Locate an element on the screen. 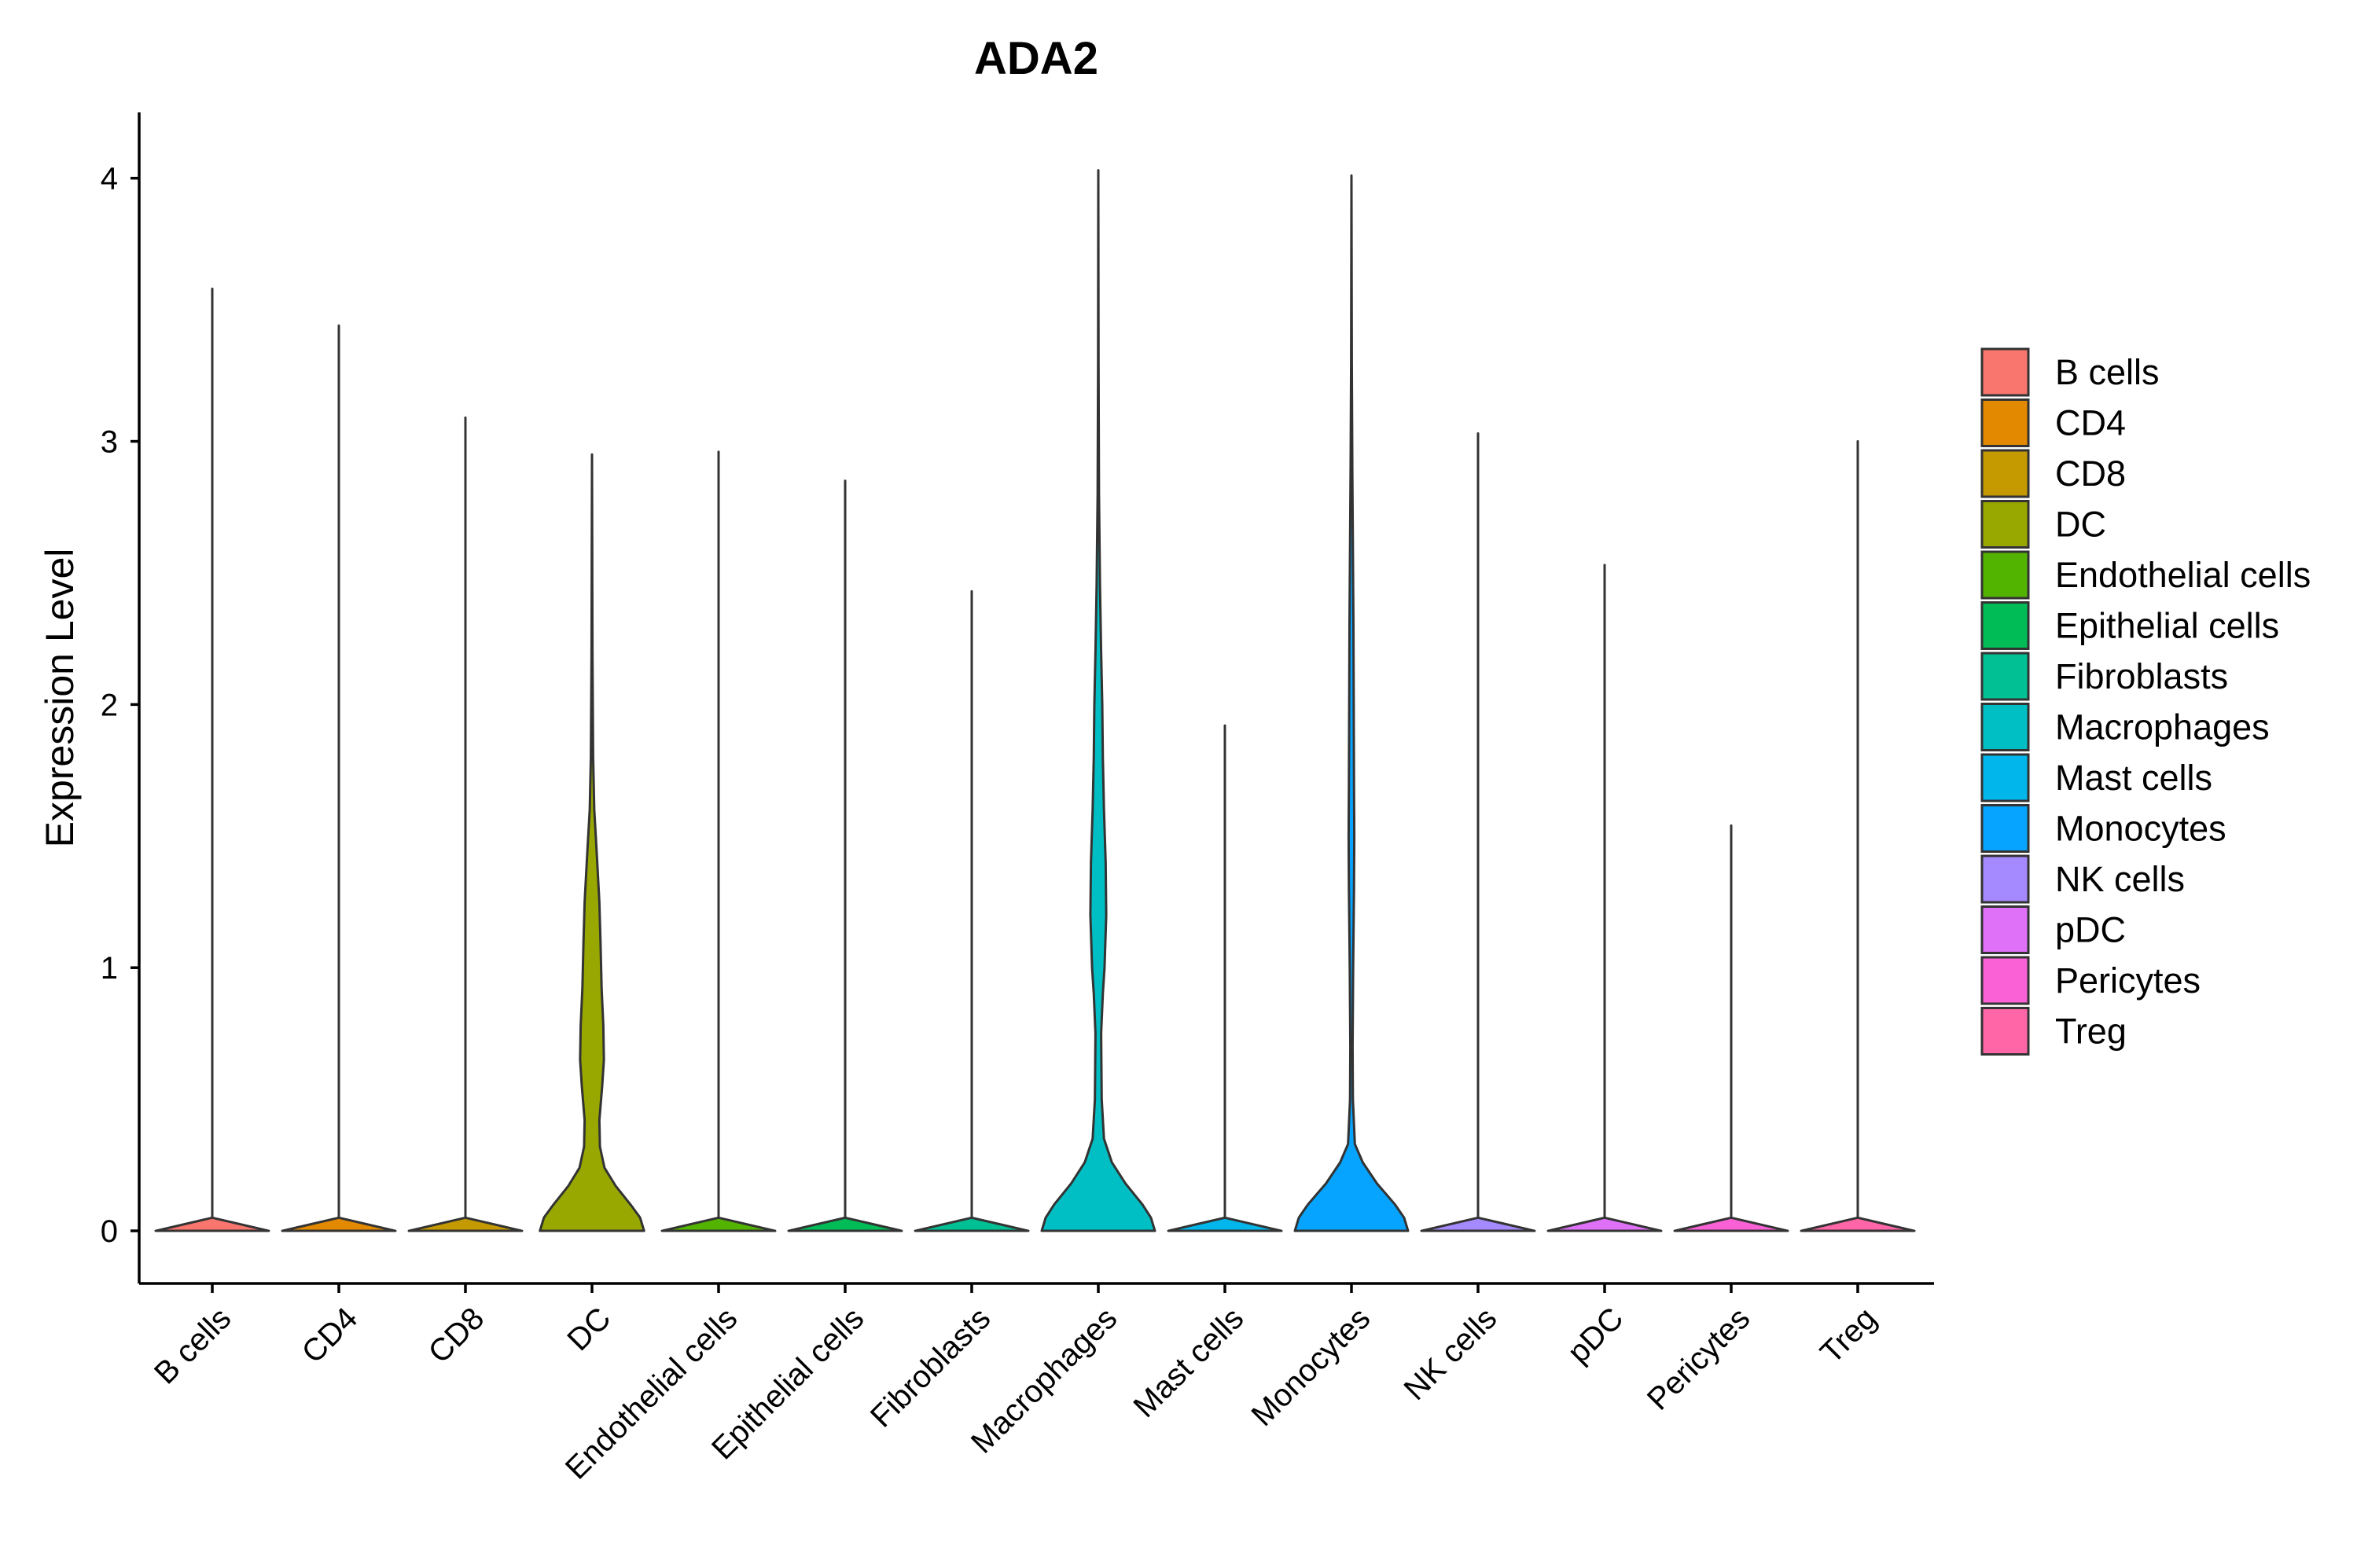 The width and height of the screenshot is (2368, 1568). legend-label: pDC is located at coordinates (2090, 930).